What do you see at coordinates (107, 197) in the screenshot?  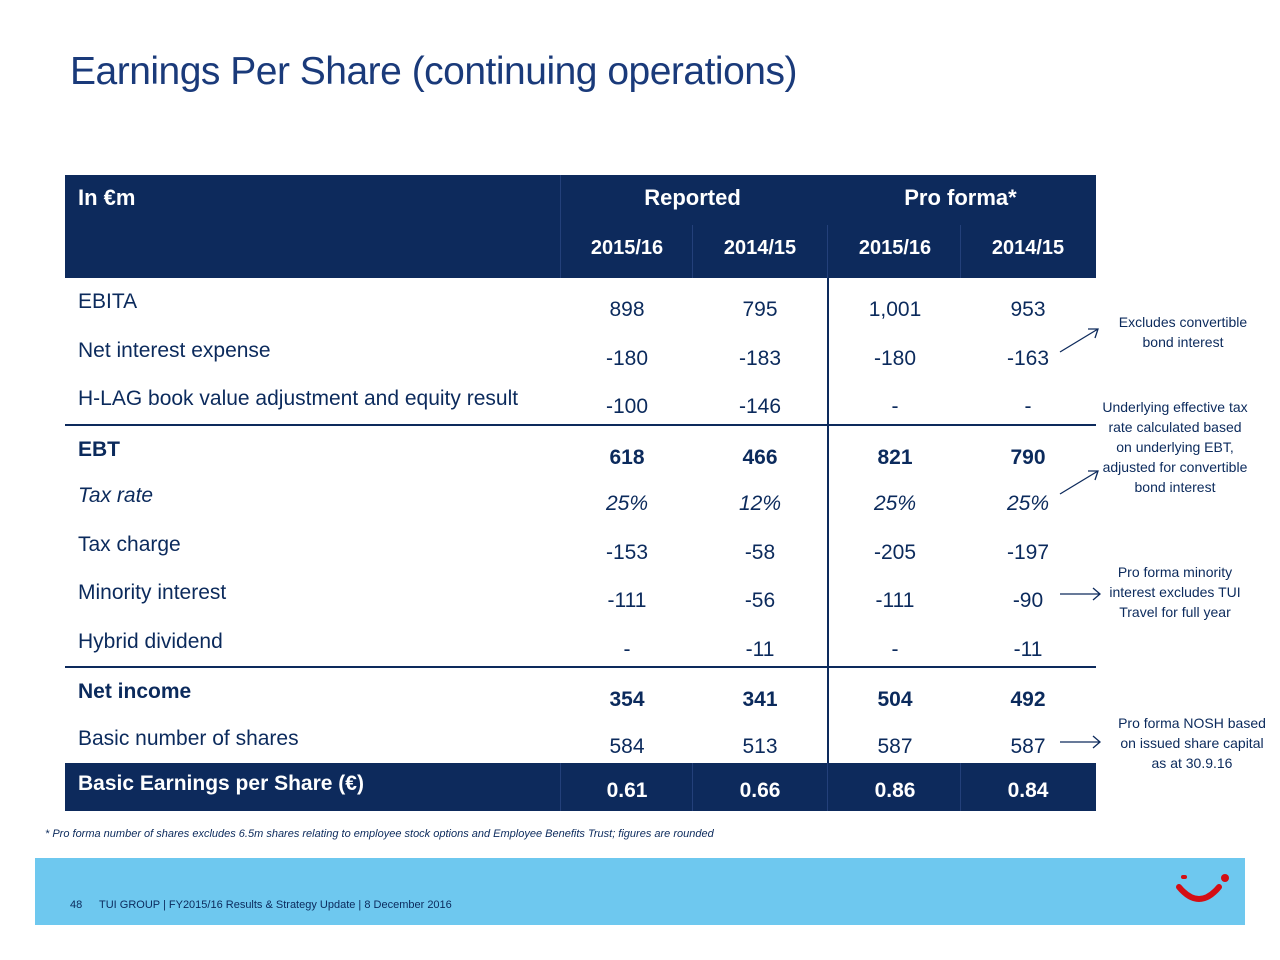 I see `unit-label: In €m` at bounding box center [107, 197].